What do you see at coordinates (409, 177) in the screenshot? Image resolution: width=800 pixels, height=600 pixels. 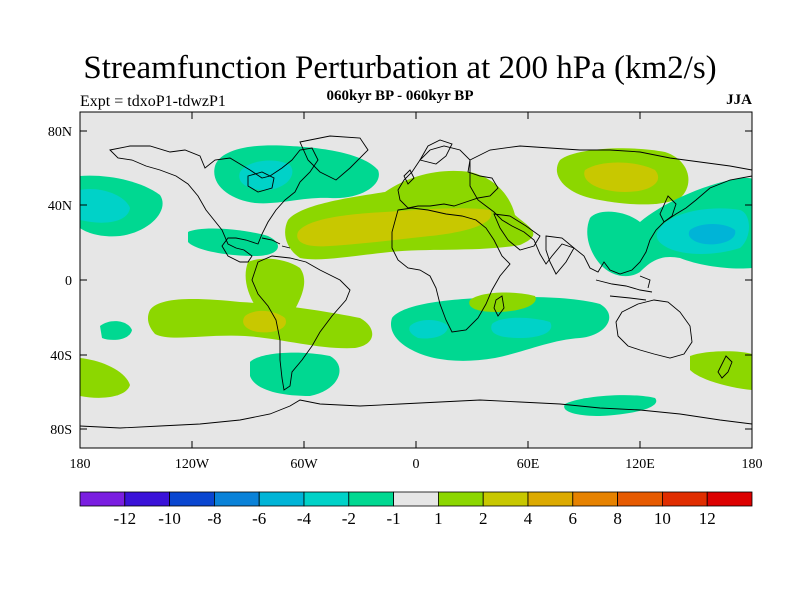 I see `coastline-britain` at bounding box center [409, 177].